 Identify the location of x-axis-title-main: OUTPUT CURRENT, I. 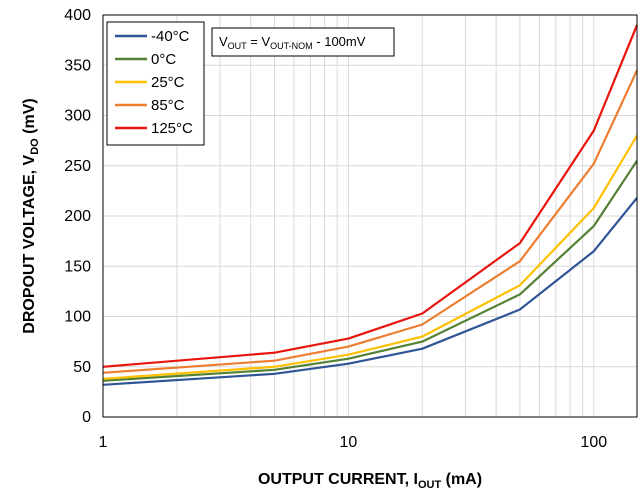
(338, 479).